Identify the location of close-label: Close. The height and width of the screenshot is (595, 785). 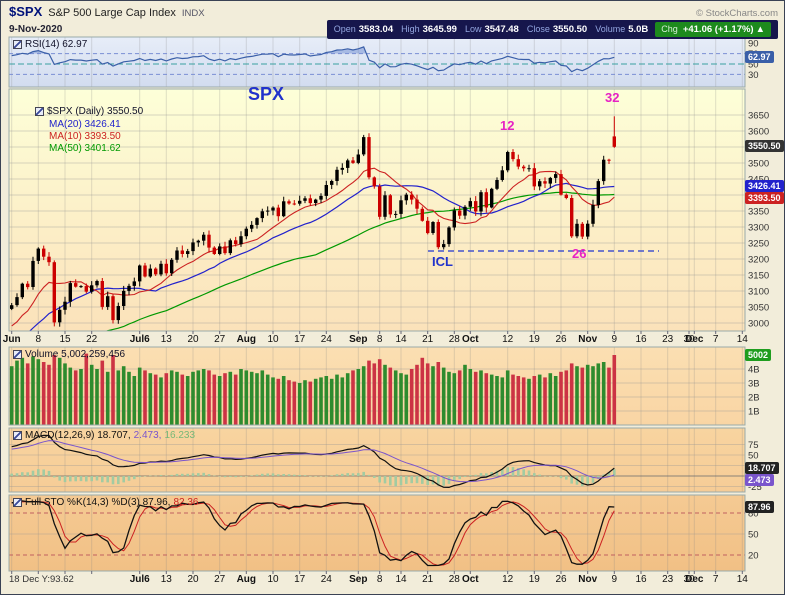
(538, 29).